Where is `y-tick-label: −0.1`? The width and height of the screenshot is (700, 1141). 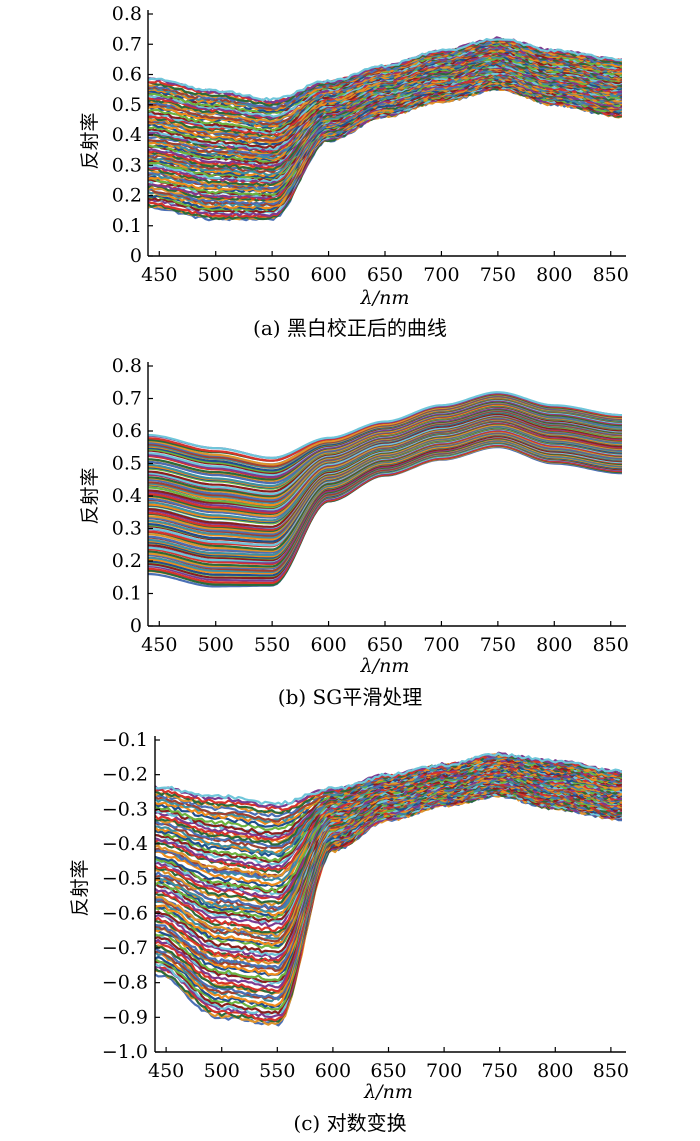
y-tick-label: −0.1 is located at coordinates (125, 740).